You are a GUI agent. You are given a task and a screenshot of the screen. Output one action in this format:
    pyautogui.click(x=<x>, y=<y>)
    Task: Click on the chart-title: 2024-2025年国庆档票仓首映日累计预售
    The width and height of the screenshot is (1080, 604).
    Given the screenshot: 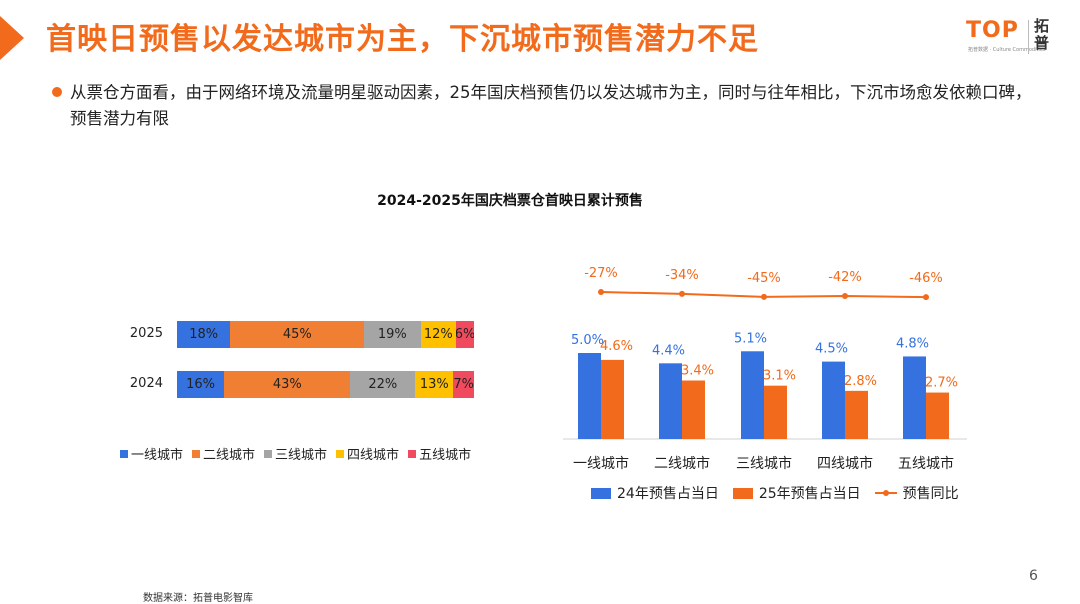 What is the action you would take?
    pyautogui.click(x=510, y=201)
    